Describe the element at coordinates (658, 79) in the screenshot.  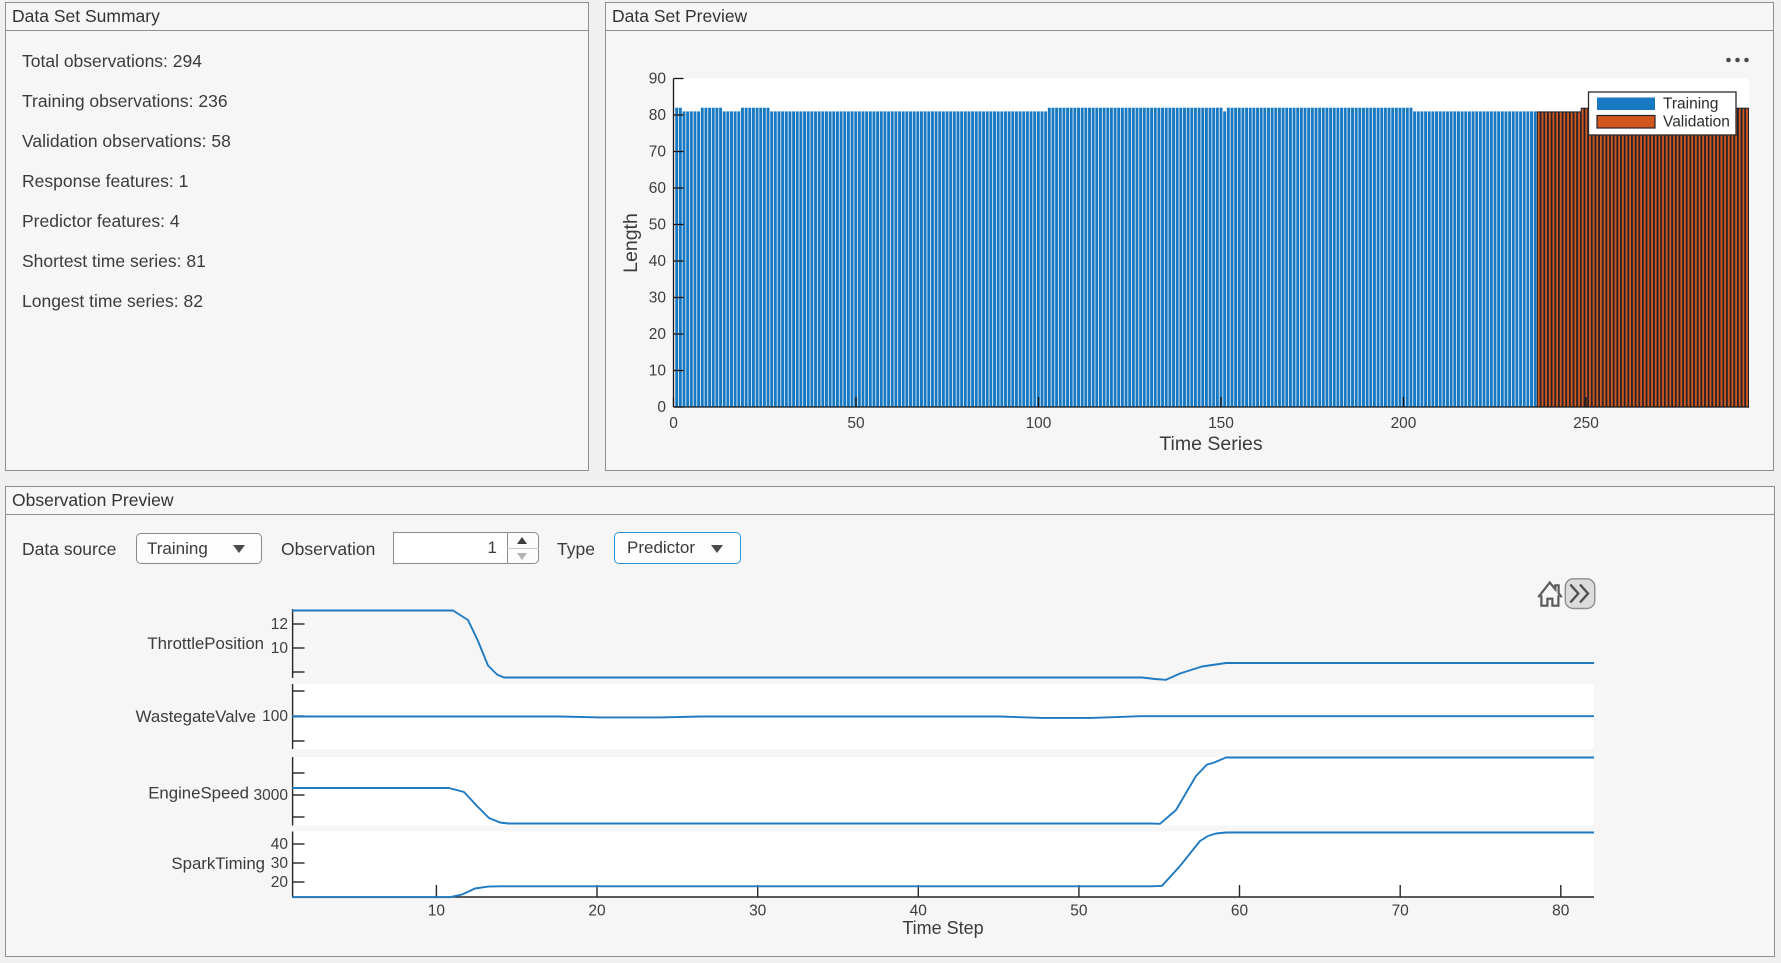
I see `svg-text: 90` at that location.